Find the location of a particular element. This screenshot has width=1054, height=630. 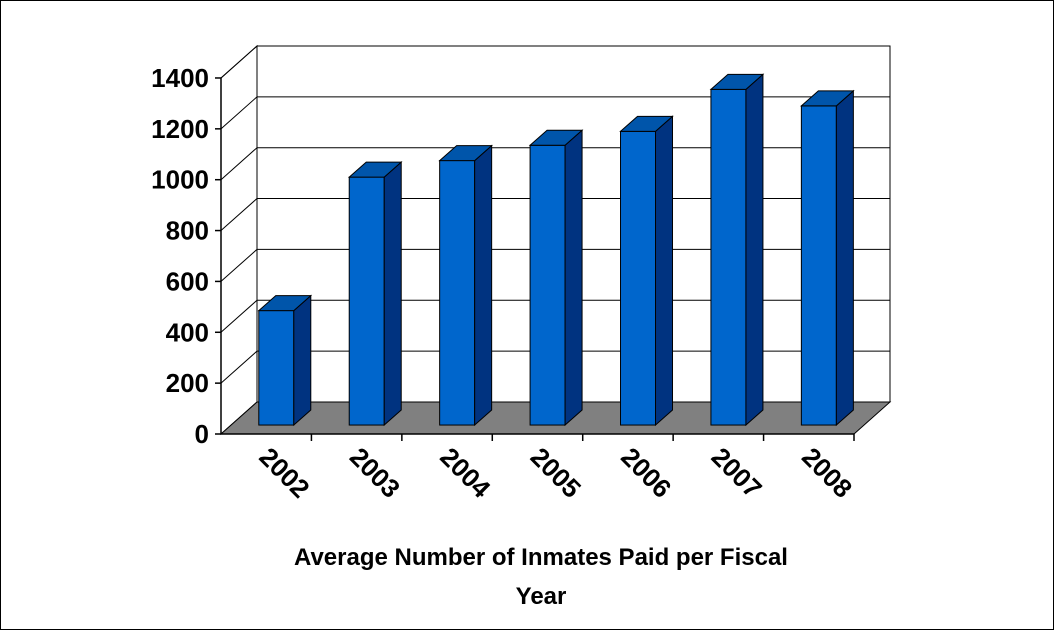

bar-2003 is located at coordinates (375, 293).